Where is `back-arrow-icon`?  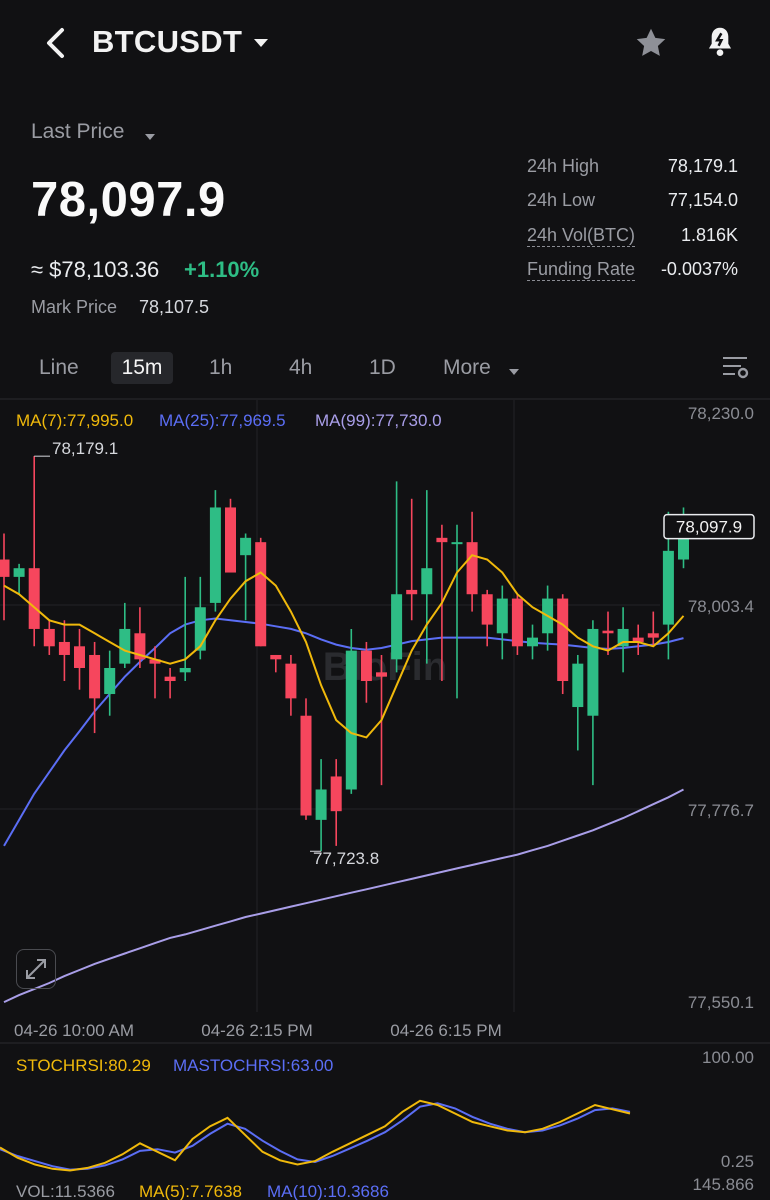 back-arrow-icon is located at coordinates (55, 43).